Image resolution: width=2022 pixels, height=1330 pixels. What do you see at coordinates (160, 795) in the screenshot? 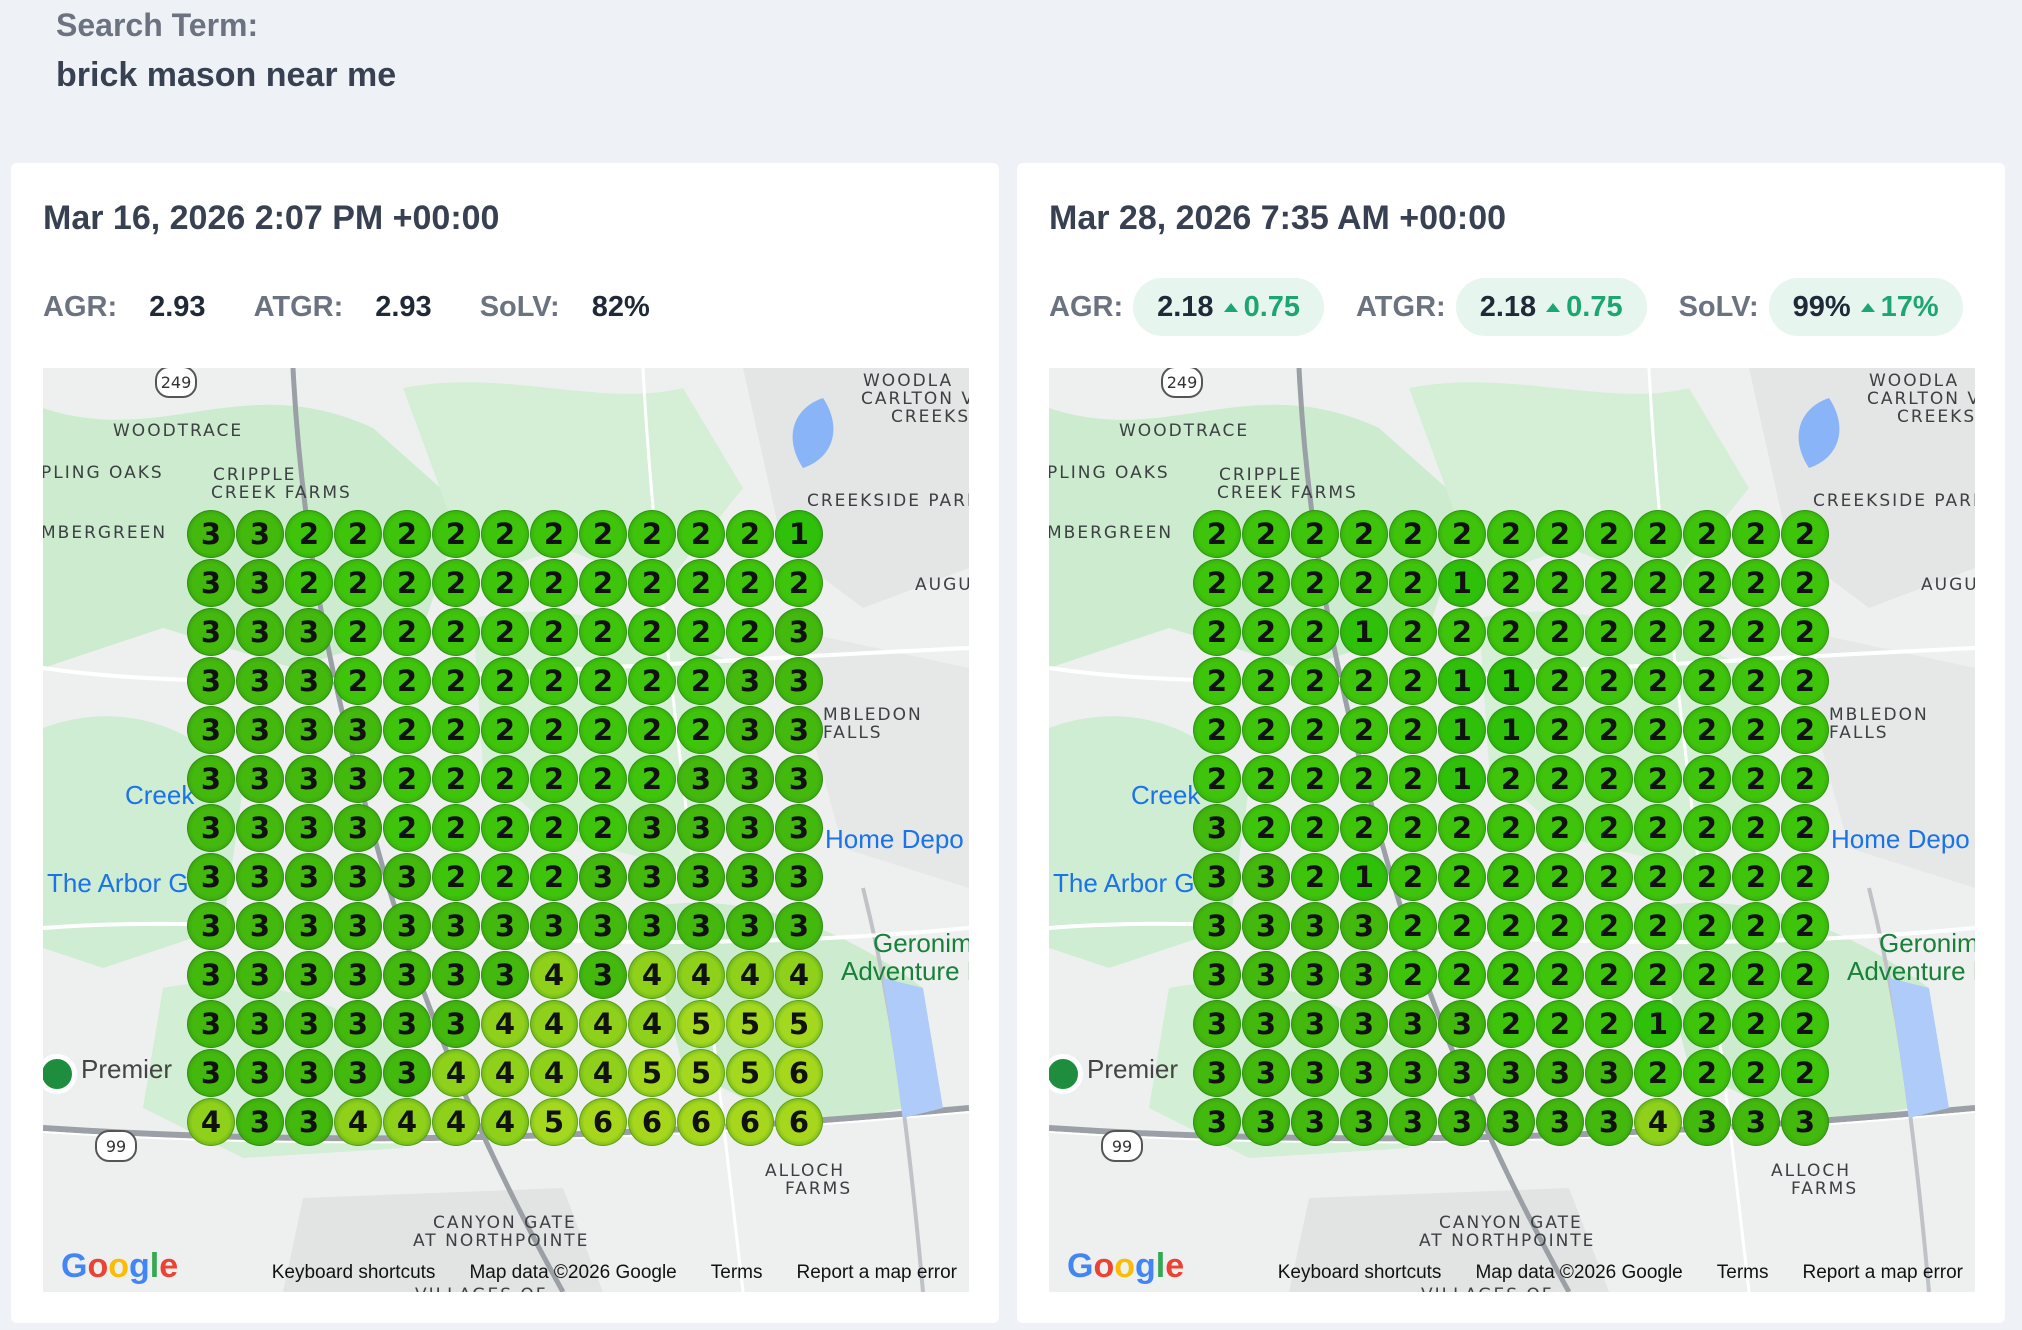
I see `map-poi-label: Creek` at bounding box center [160, 795].